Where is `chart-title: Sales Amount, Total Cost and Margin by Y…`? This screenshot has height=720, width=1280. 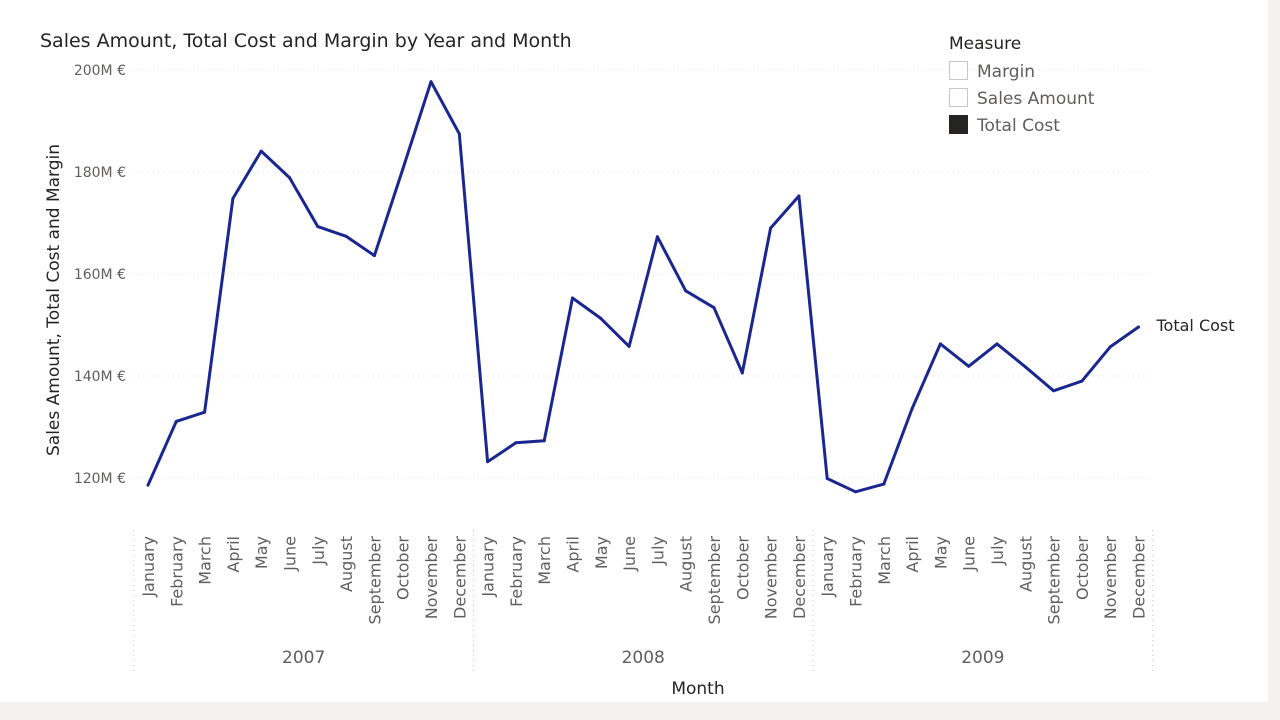
chart-title: Sales Amount, Total Cost and Margin by Y… is located at coordinates (306, 41).